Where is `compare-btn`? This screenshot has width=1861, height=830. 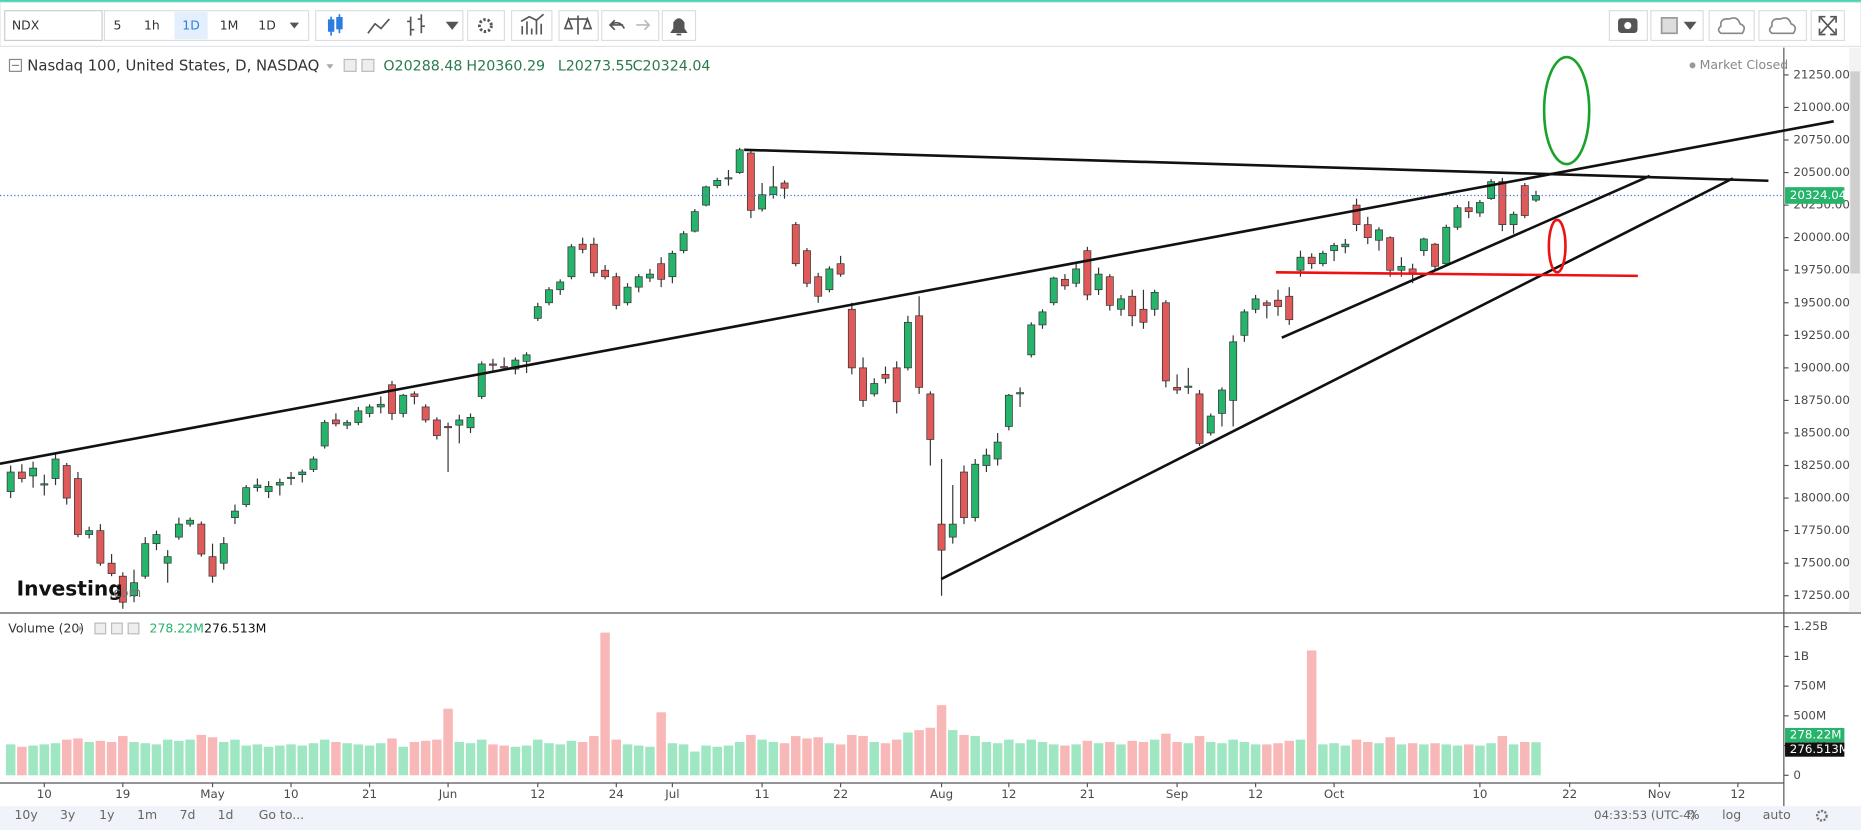 compare-btn is located at coordinates (578, 26).